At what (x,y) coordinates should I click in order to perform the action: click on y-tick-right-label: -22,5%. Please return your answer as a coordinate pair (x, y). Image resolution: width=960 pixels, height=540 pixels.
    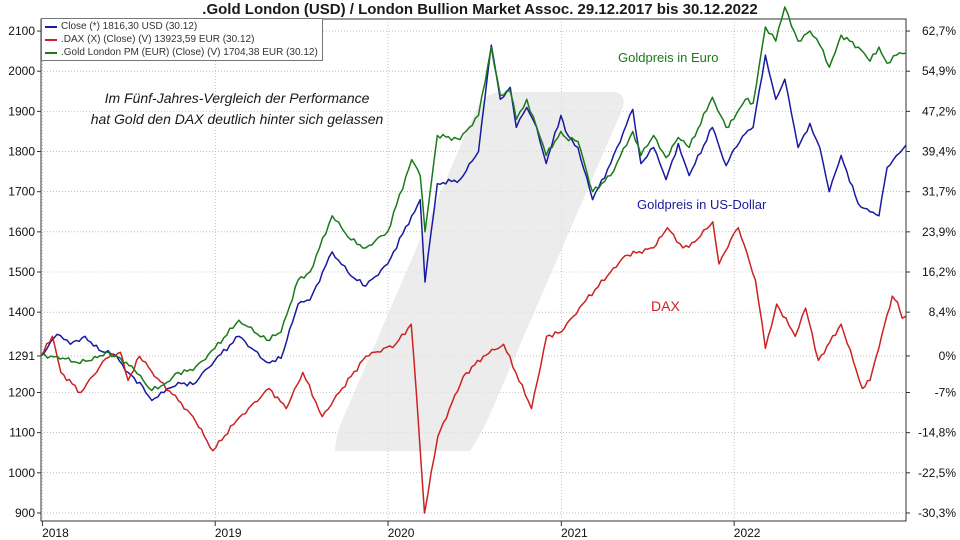
    Looking at the image, I should click on (937, 473).